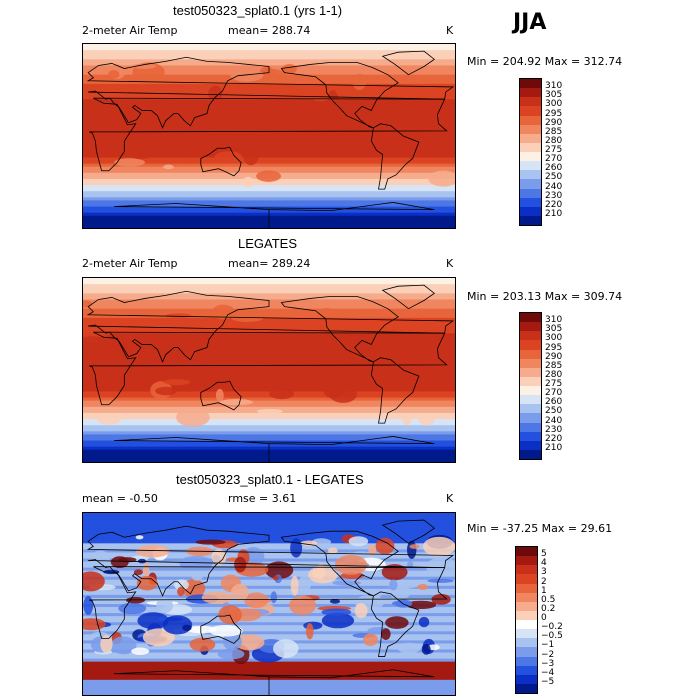  I want to click on season-label: JJA, so click(530, 22).